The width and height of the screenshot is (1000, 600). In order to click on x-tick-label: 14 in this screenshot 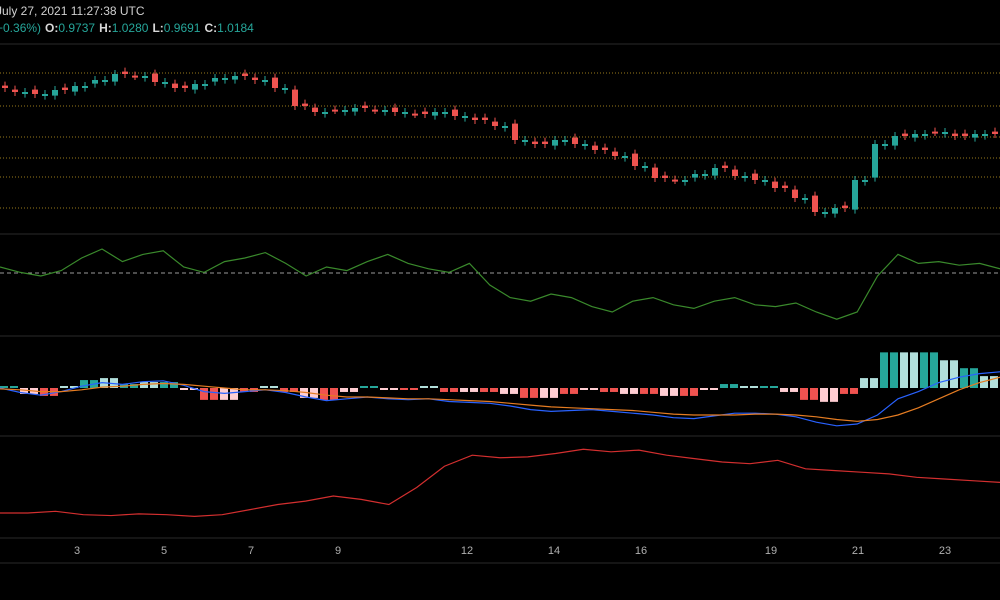, I will do `click(554, 551)`.